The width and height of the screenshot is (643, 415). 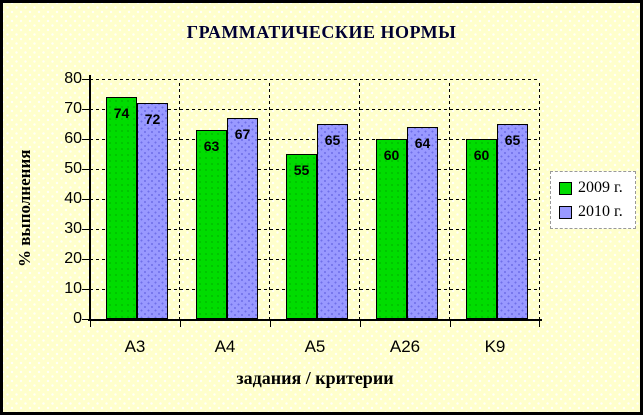 I want to click on bar-value-label: 63, so click(x=211, y=146).